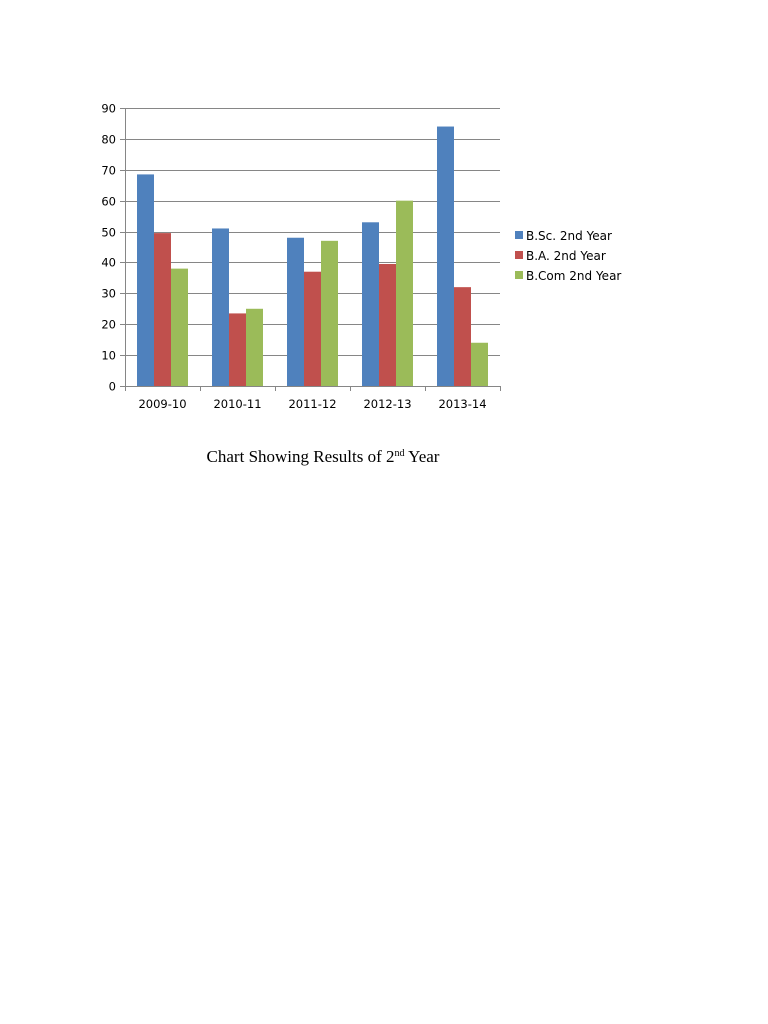 Image resolution: width=768 pixels, height=1024 pixels. Describe the element at coordinates (312, 404) in the screenshot. I see `x-tick-label: 2011-12` at that location.